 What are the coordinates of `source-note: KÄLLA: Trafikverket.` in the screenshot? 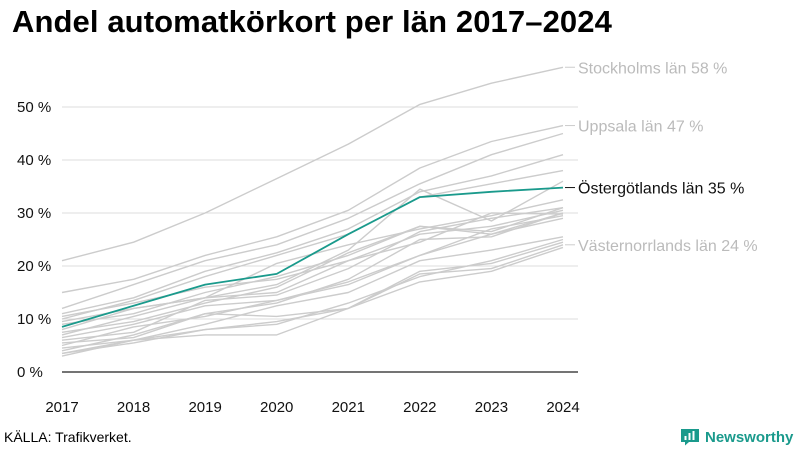 It's located at (68, 437).